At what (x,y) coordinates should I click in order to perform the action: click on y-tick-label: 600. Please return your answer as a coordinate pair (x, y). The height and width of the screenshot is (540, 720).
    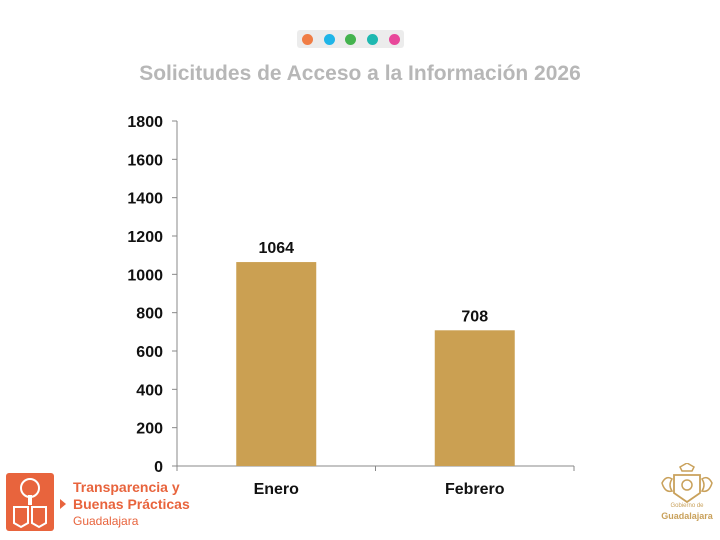
    Looking at the image, I should click on (149, 352).